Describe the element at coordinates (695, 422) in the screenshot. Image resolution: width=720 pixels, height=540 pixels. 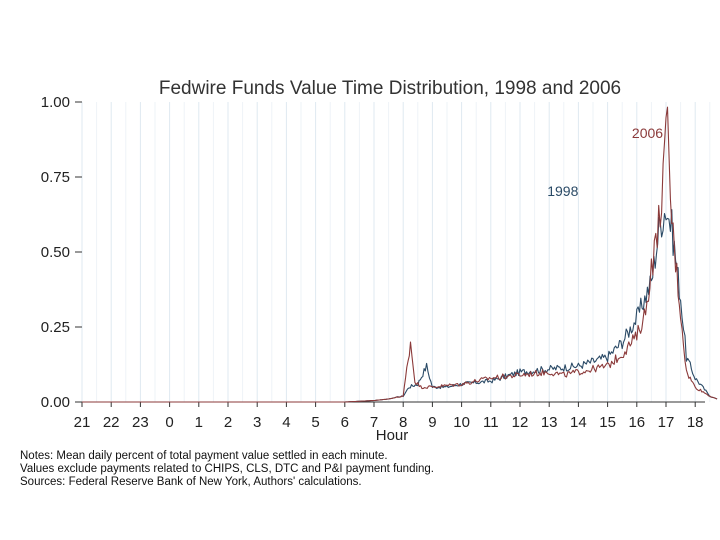
I see `x-tick-label: 18` at that location.